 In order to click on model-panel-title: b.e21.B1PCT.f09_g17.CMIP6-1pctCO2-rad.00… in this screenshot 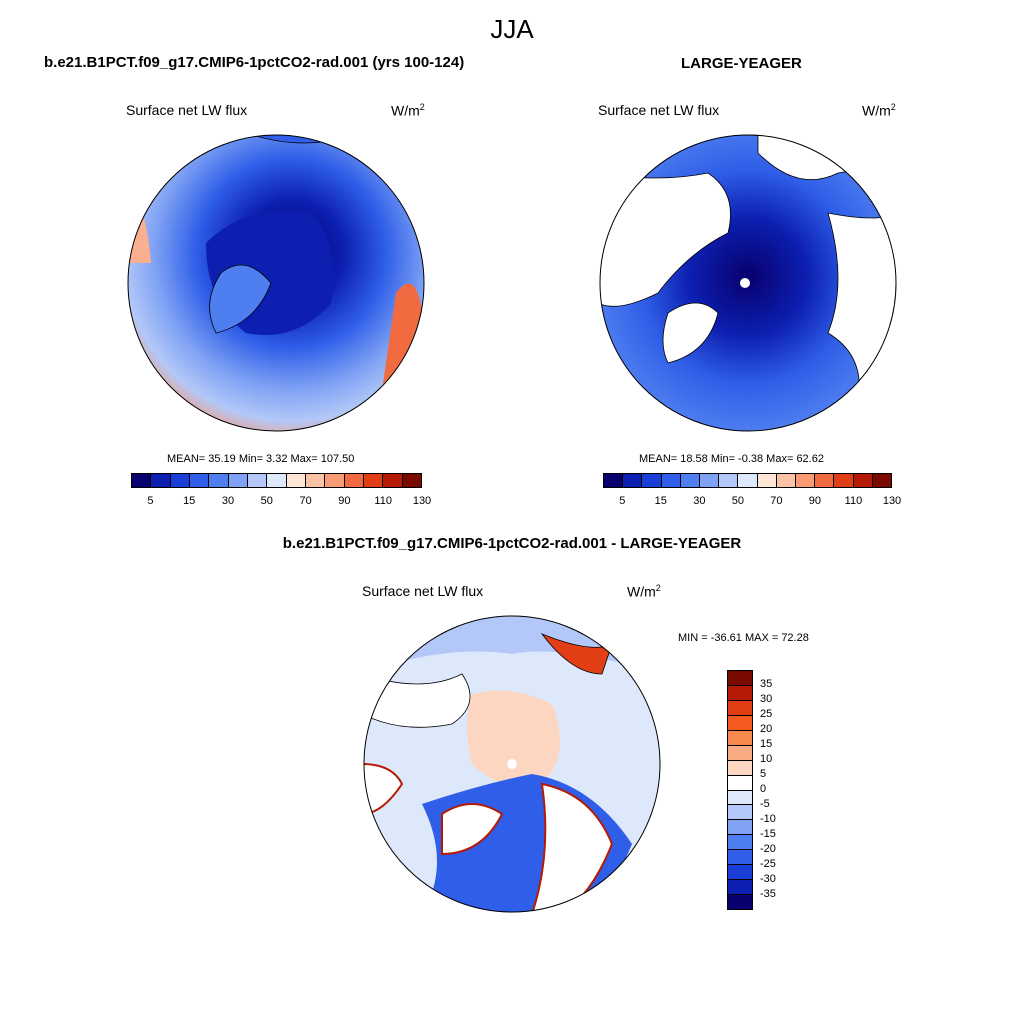, I will do `click(254, 62)`.